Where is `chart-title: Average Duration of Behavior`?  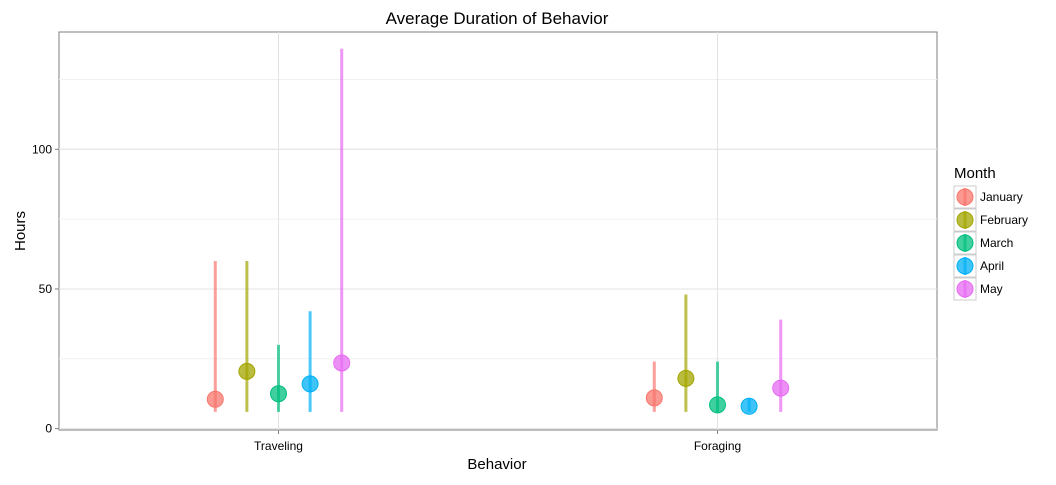 chart-title: Average Duration of Behavior is located at coordinates (497, 18).